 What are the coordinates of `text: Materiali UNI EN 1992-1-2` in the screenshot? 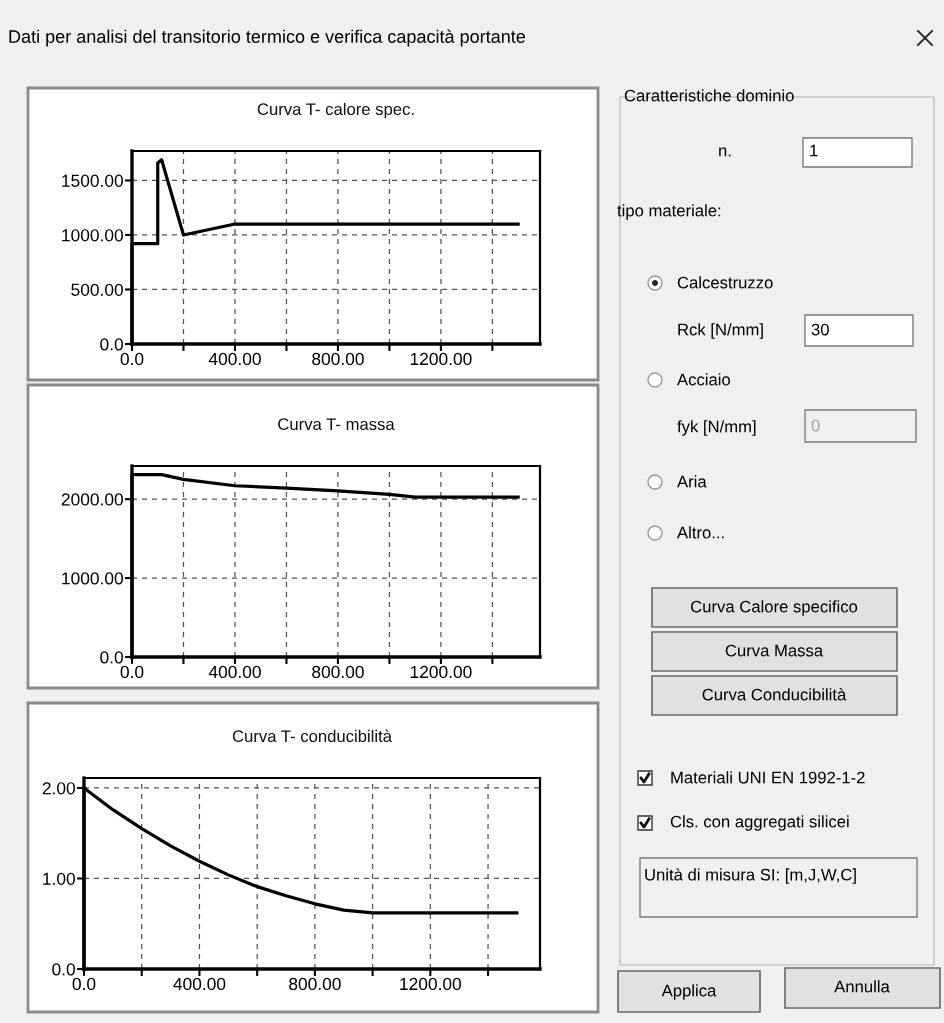 It's located at (768, 777).